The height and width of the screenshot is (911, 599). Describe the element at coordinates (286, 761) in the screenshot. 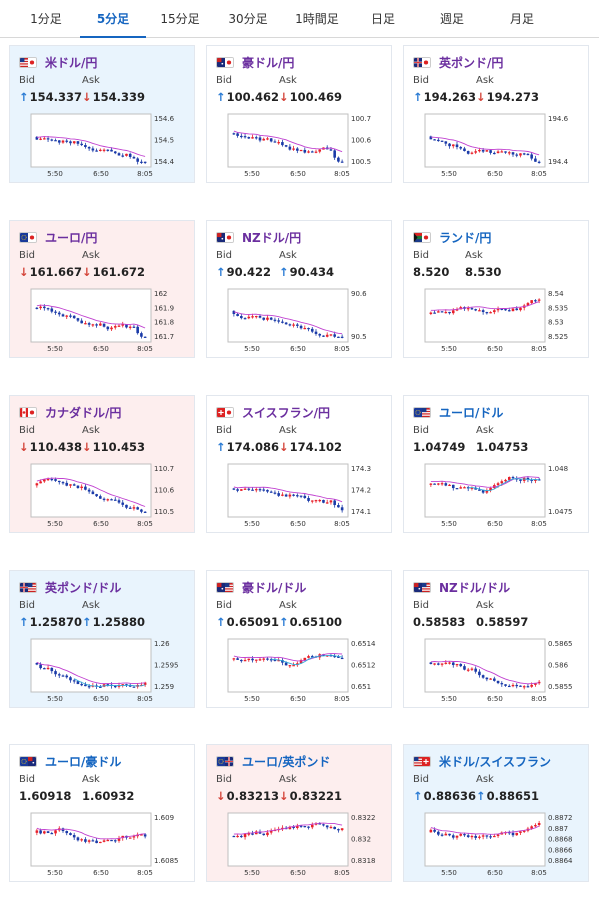

I see `currency-pair-link: ユーロ/英ポンド` at that location.